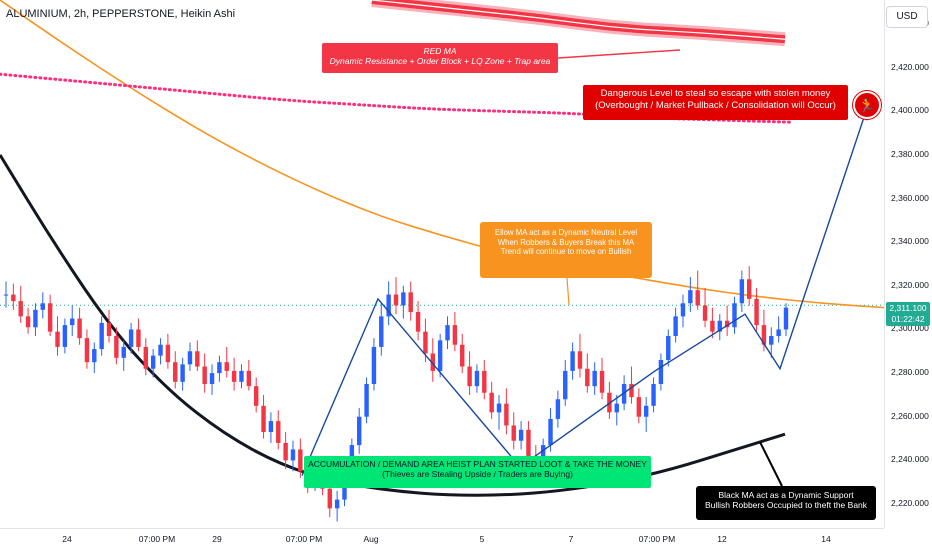  Describe the element at coordinates (910, 415) in the screenshot. I see `price-tick: 2,260.000` at that location.